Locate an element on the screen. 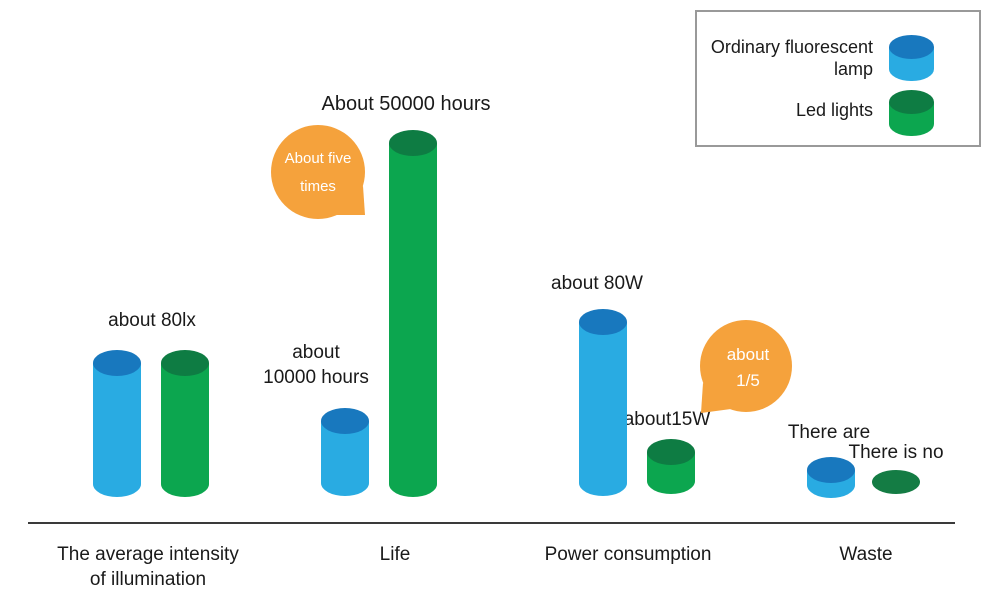 Image resolution: width=1000 pixels, height=603 pixels. bar-fluorescent-illumination is located at coordinates (117, 423).